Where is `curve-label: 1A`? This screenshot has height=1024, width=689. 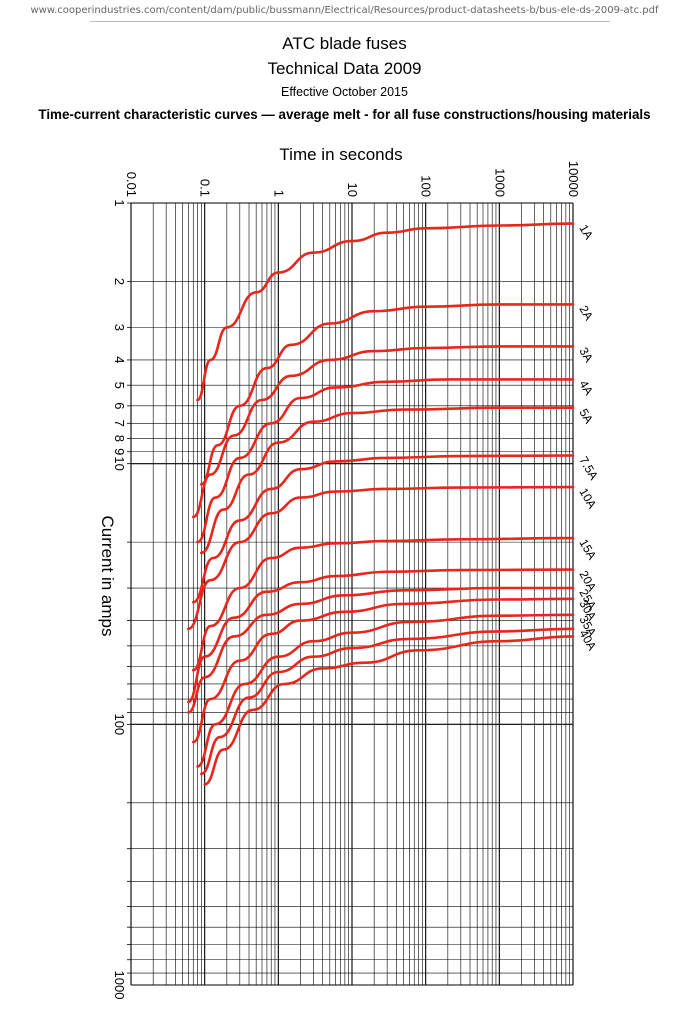
curve-label: 1A is located at coordinates (585, 232).